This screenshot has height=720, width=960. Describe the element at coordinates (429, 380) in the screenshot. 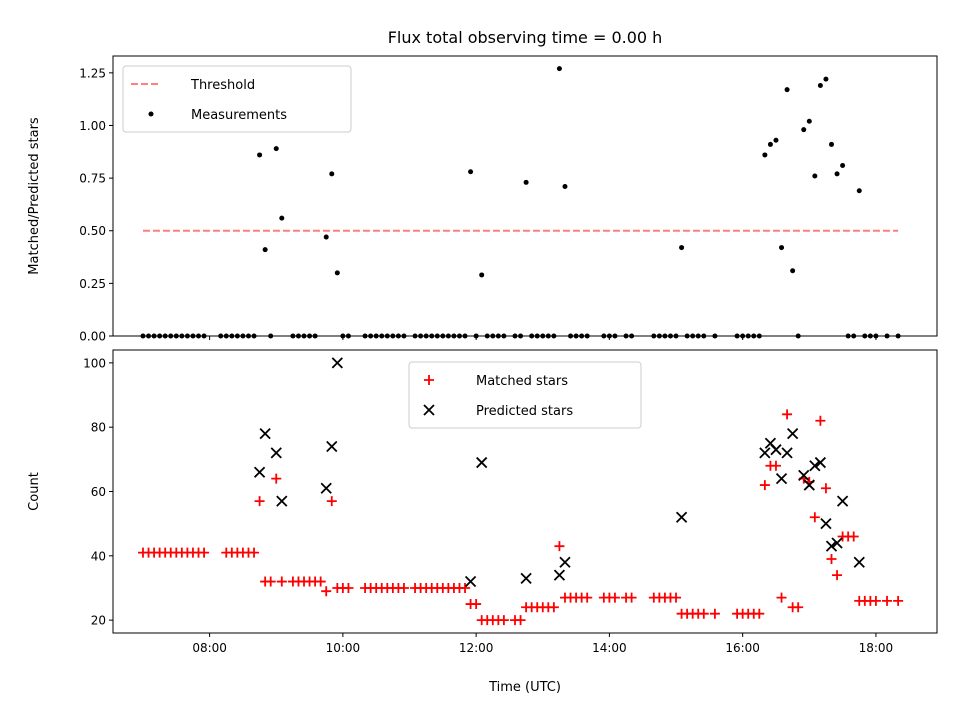

I see `panel2-legend-marker-matched-stars` at that location.